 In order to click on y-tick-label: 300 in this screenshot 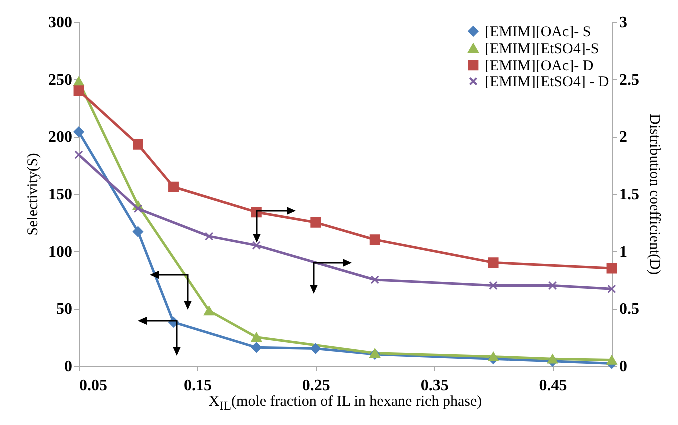, I will do `click(60, 23)`.